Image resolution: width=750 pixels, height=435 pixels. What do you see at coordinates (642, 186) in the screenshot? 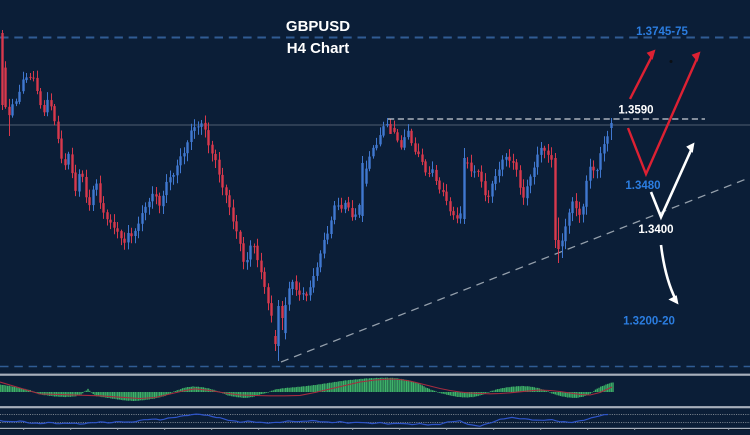
I see `svg-text: 1.3480` at bounding box center [642, 186].